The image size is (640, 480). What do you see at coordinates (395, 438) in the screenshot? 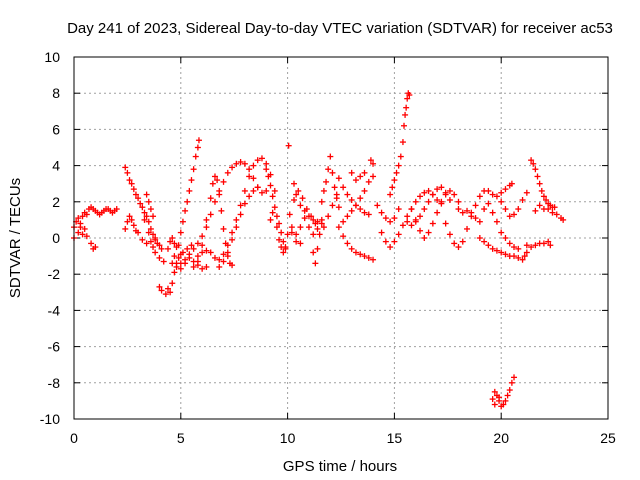
I see `x-tick-label: 15` at bounding box center [395, 438].